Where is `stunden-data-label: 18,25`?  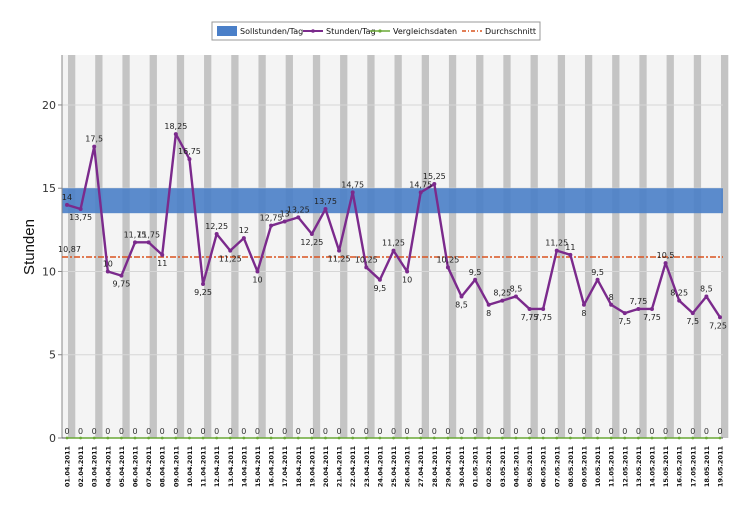
stunden-data-label: 18,25 is located at coordinates (175, 126).